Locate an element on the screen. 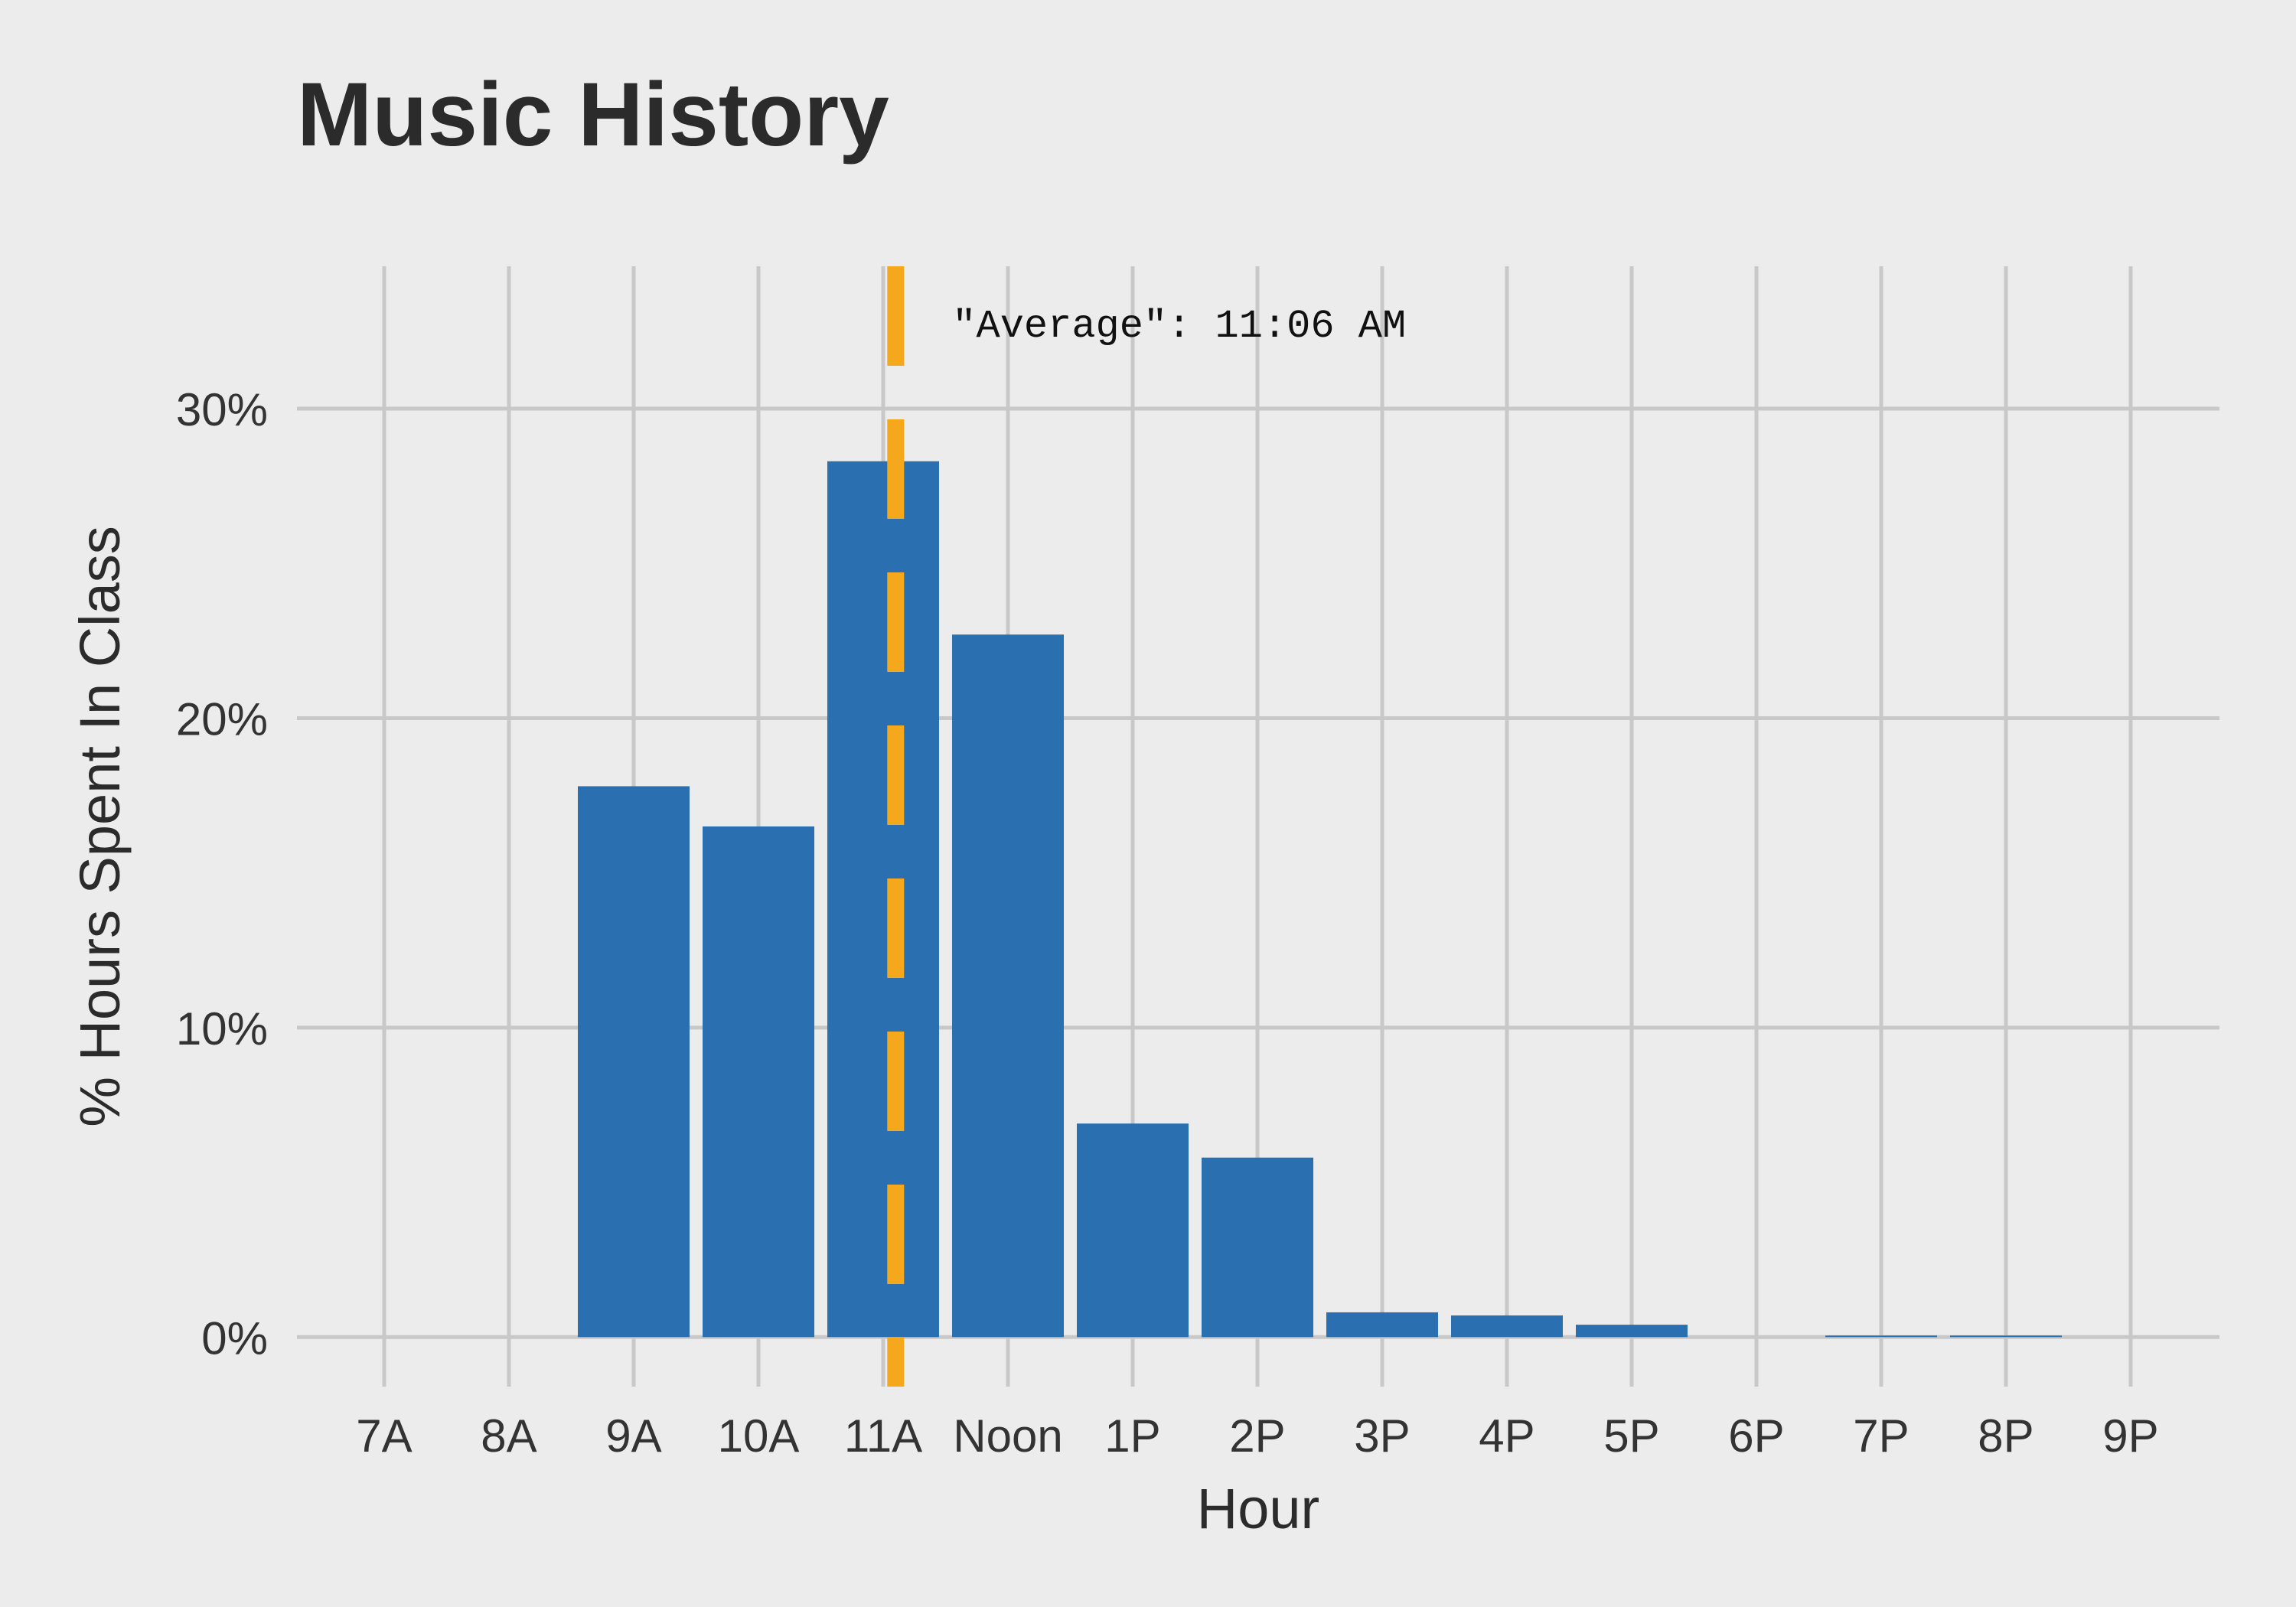  bar-3p is located at coordinates (1382, 1325).